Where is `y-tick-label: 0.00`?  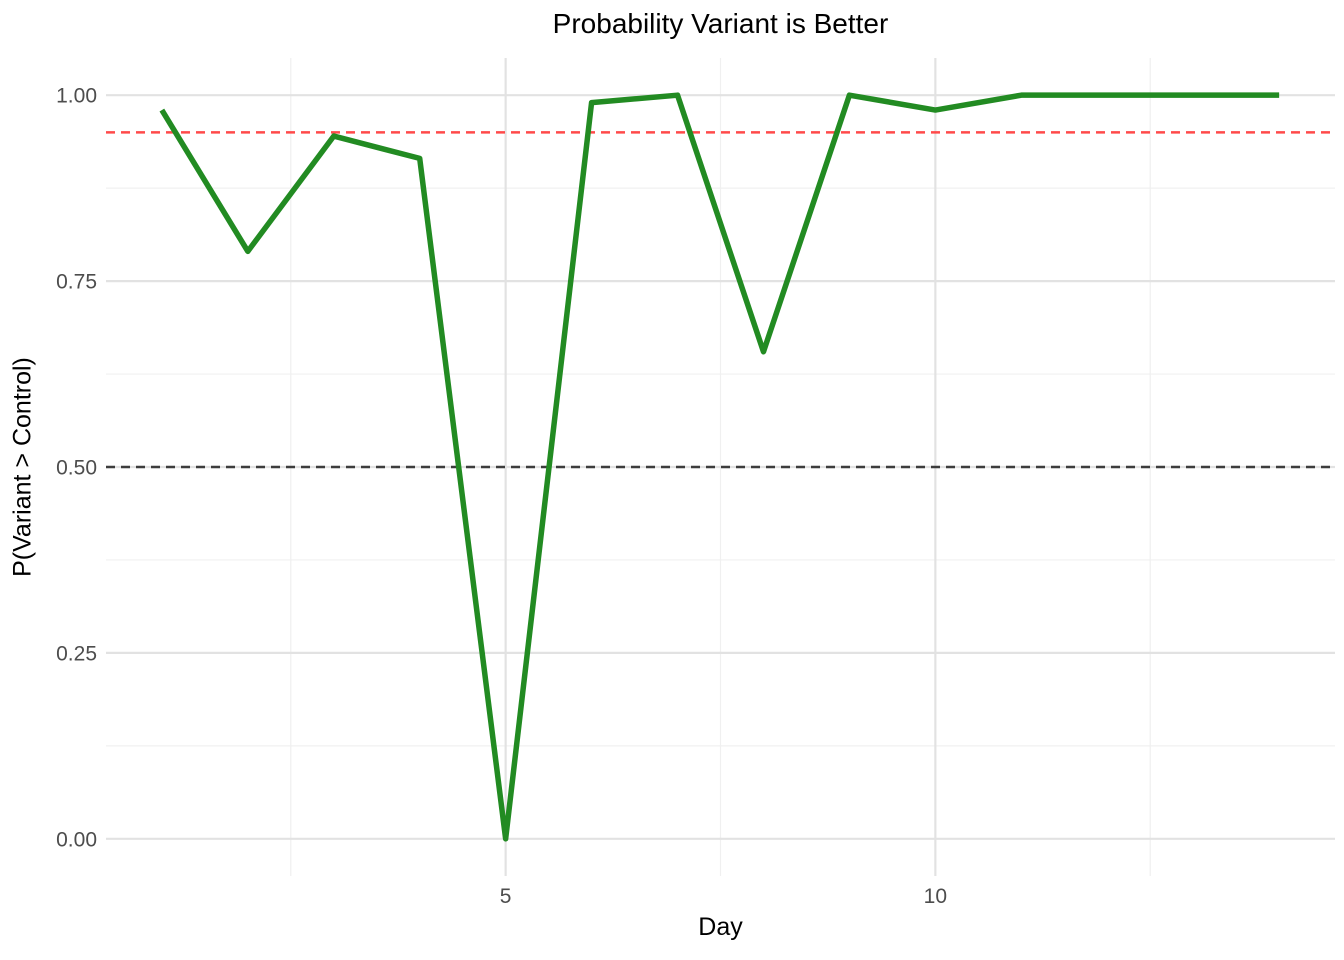 y-tick-label: 0.00 is located at coordinates (76, 839).